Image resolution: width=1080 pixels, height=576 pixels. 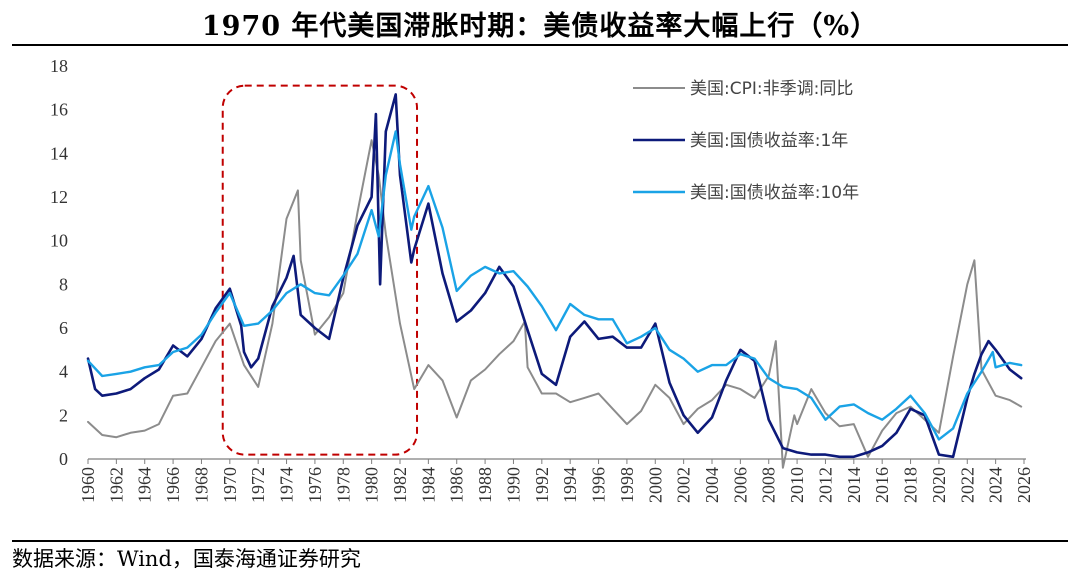 I want to click on legend-label-3: 美国:国债收益率:10年, so click(x=774, y=193).